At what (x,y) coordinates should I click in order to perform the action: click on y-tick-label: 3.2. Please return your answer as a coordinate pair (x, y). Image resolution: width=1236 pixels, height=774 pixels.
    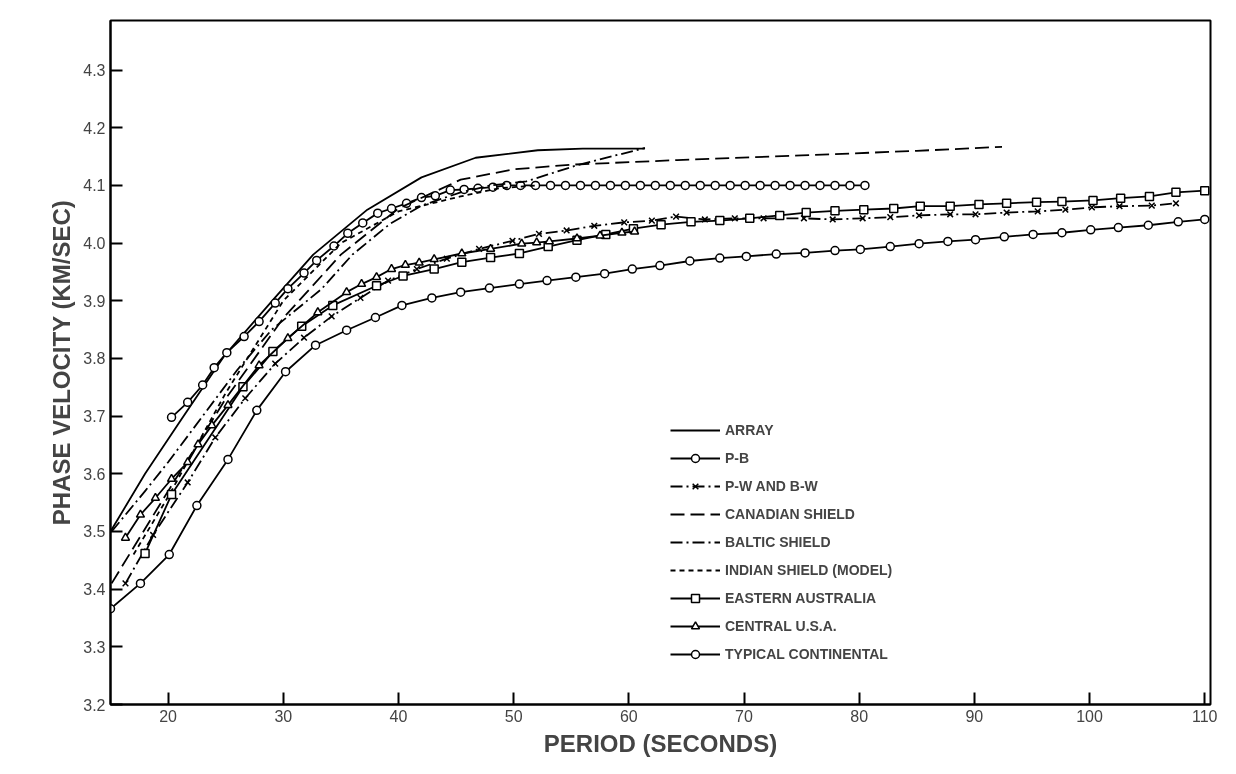
    Looking at the image, I should click on (94, 705).